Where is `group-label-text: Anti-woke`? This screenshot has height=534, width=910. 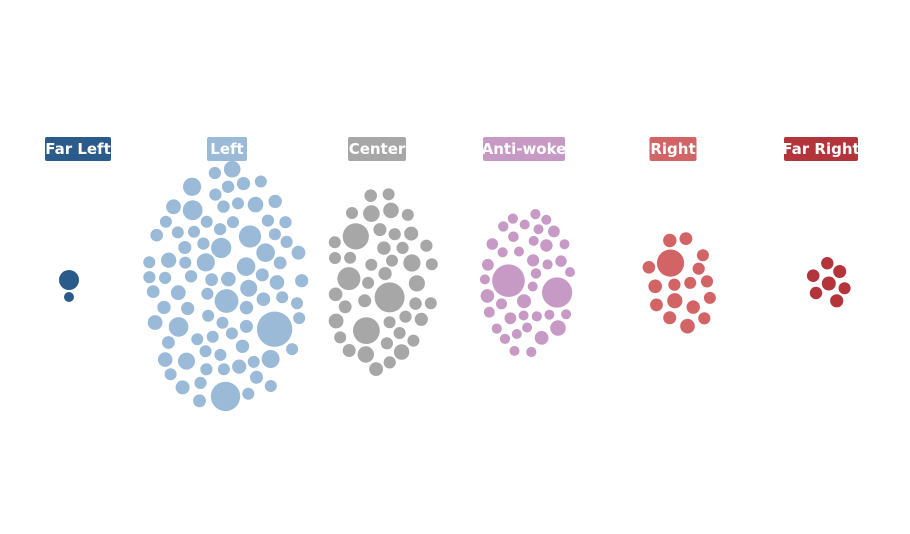
group-label-text: Anti-woke is located at coordinates (524, 149).